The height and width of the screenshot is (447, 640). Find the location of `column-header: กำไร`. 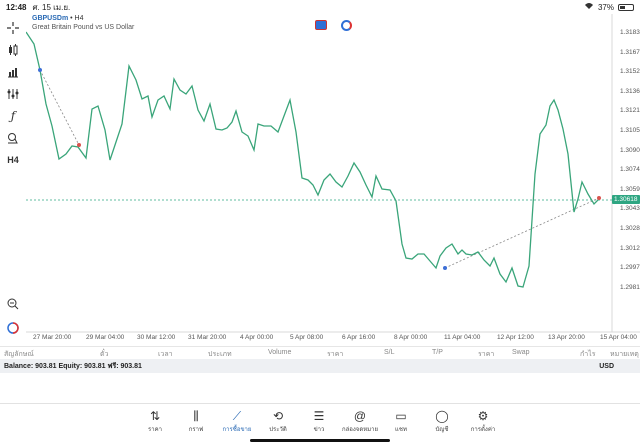

column-header: กำไร is located at coordinates (588, 354).